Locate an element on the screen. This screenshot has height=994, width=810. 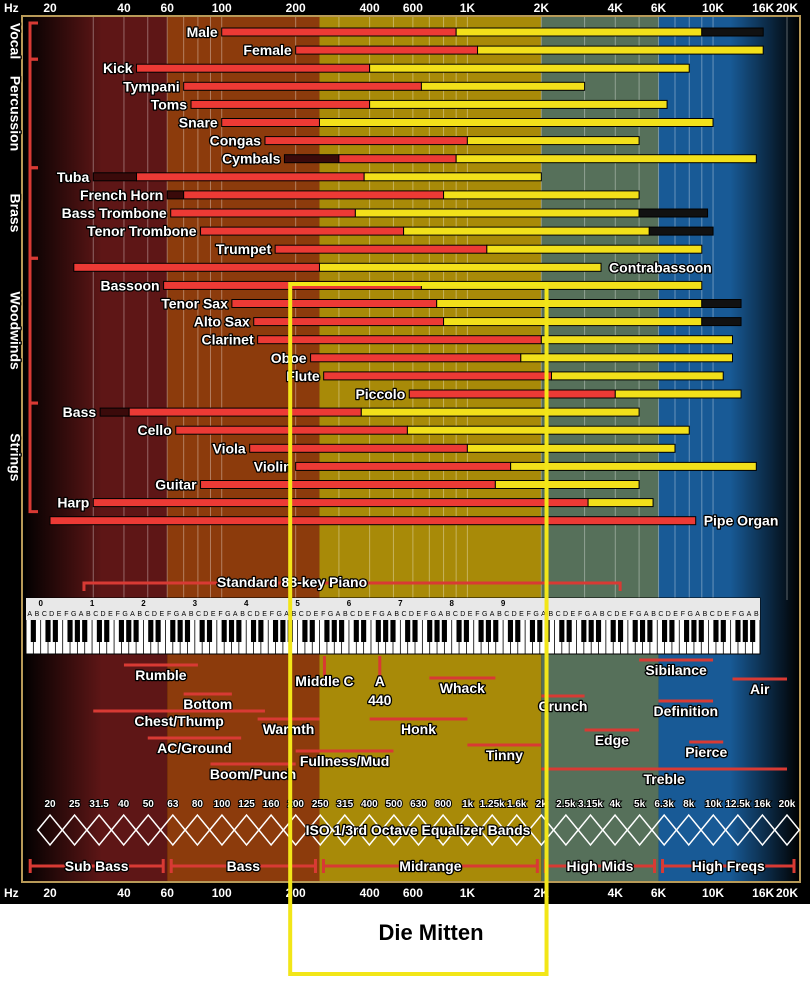
descriptor-chest-thump: Chest/Thump is located at coordinates (179, 719).